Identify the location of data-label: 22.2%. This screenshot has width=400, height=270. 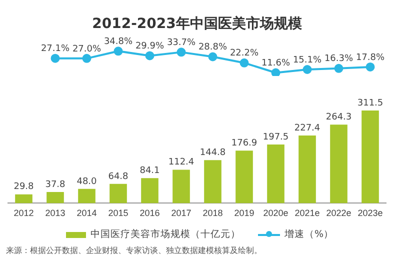
(244, 53).